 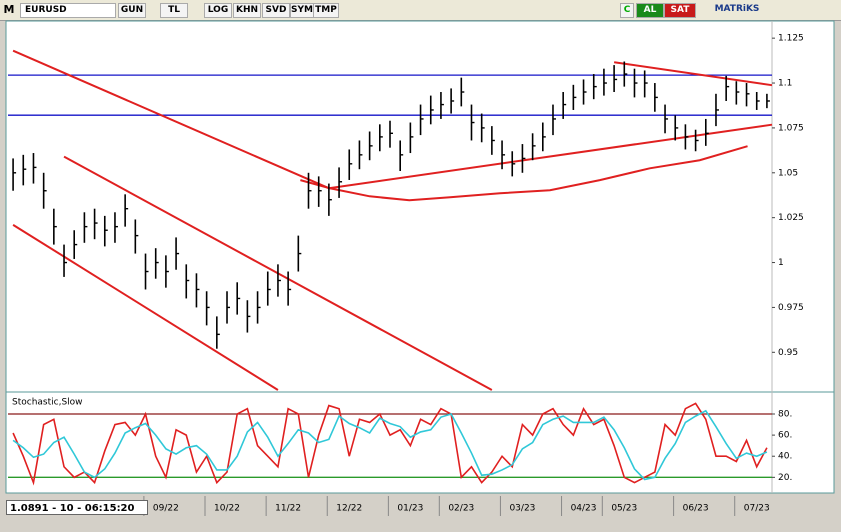 I want to click on tool-button: TL, so click(x=174, y=10).